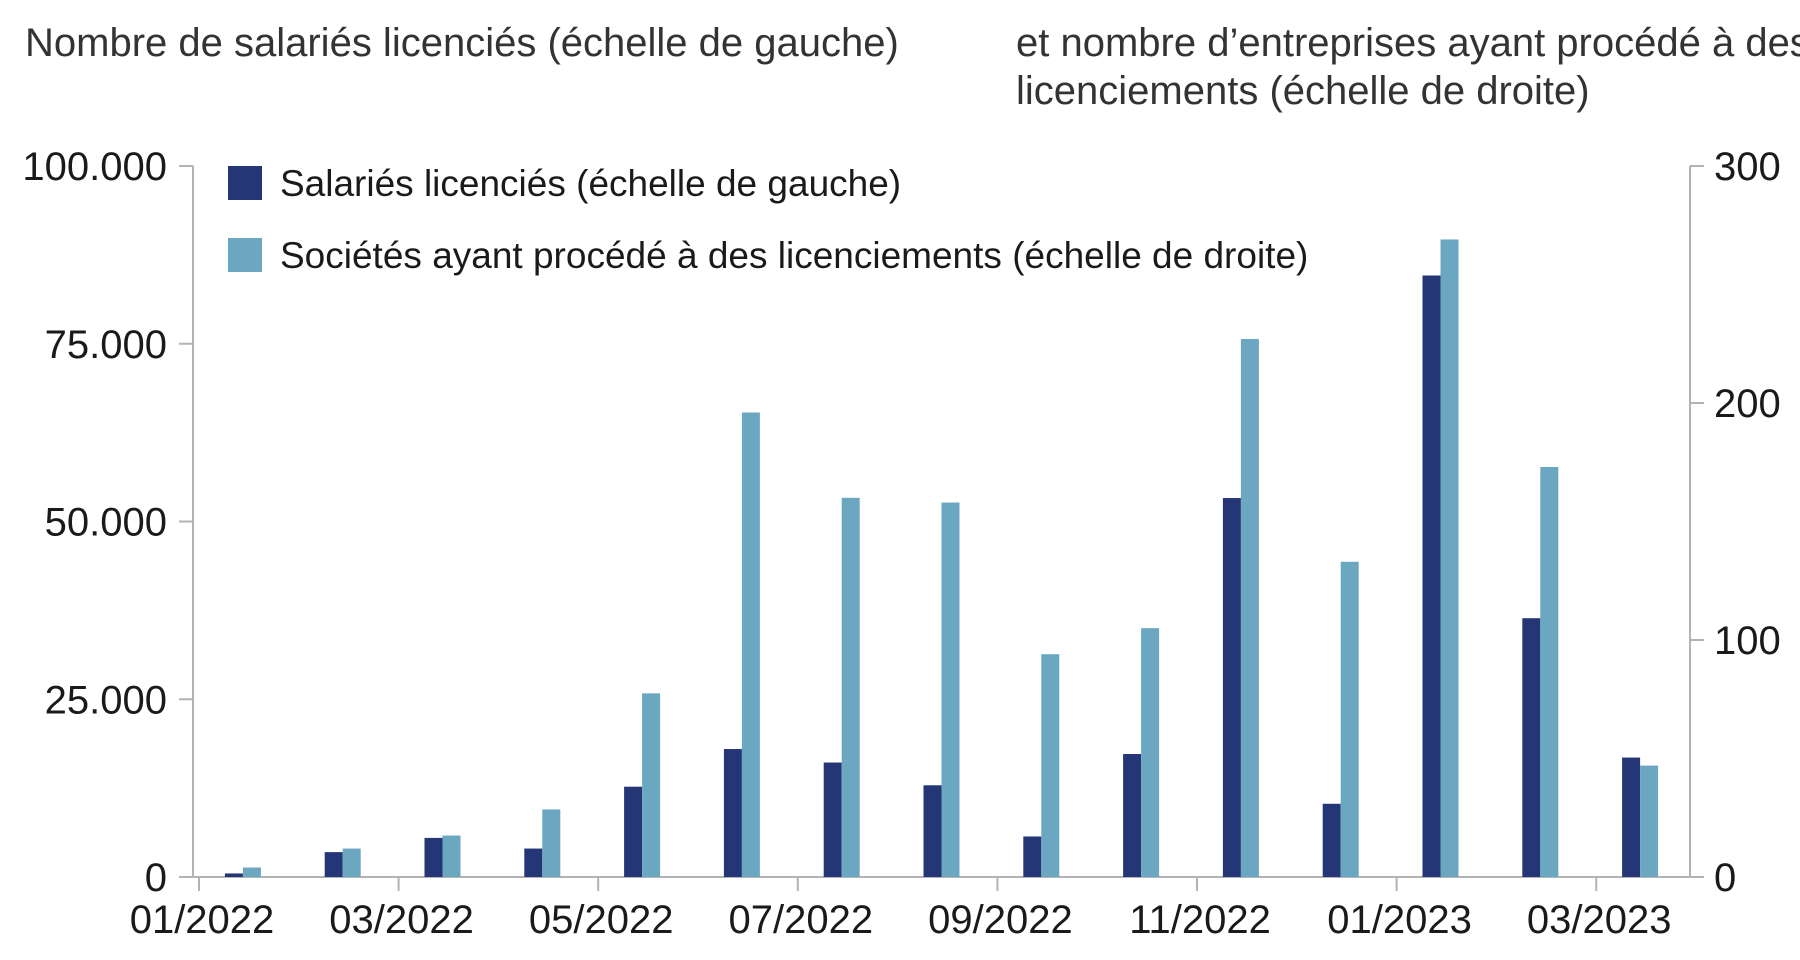 The height and width of the screenshot is (960, 1800). What do you see at coordinates (1747, 167) in the screenshot?
I see `right-axis-tick-label: 300` at bounding box center [1747, 167].